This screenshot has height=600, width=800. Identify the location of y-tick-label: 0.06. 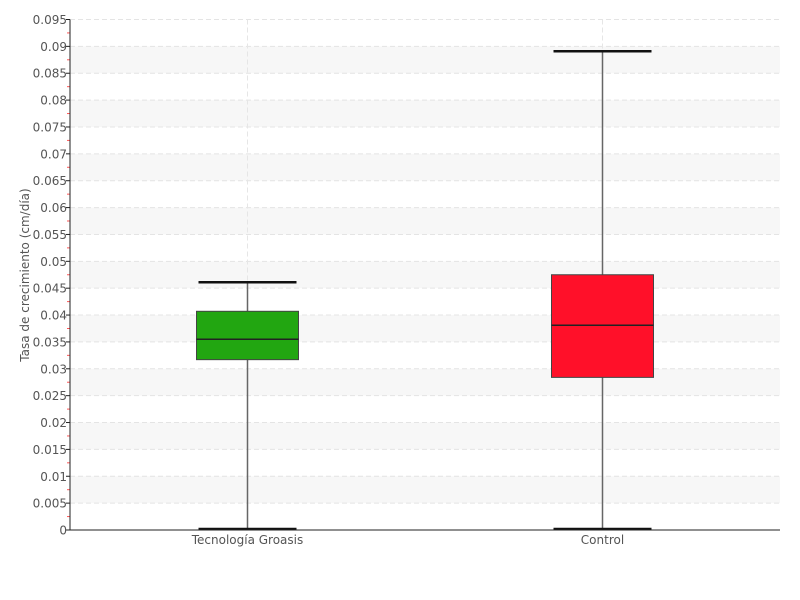
(53, 208).